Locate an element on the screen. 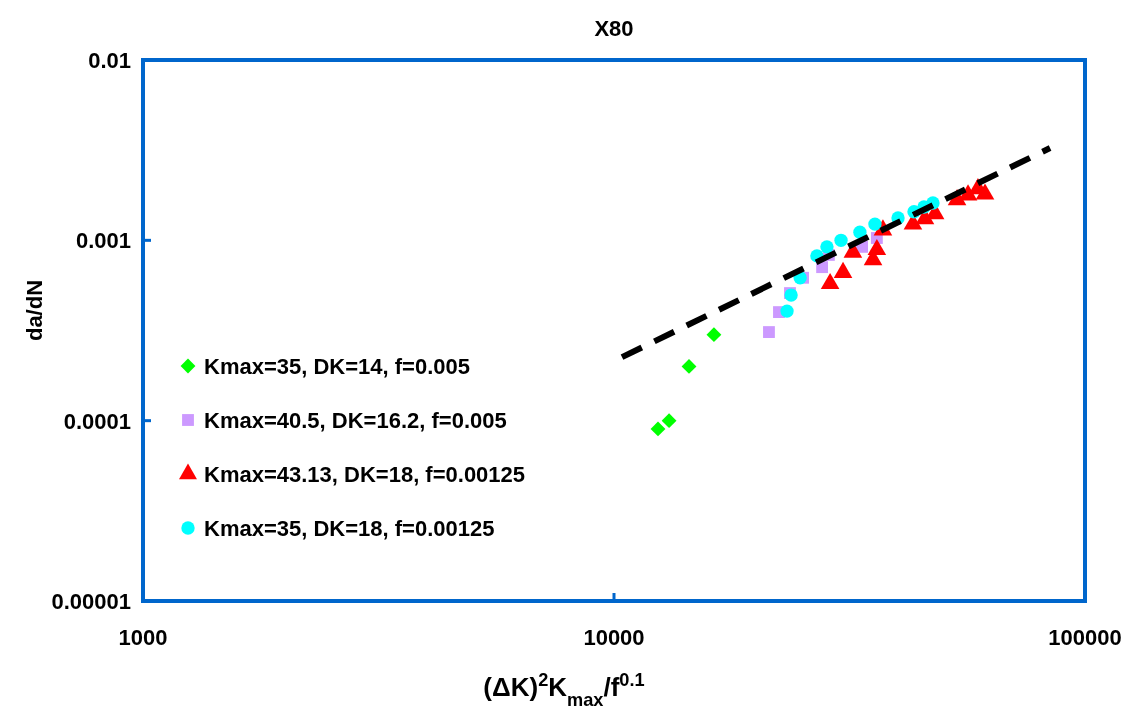 Image resolution: width=1141 pixels, height=710 pixels. x-axis-title: (ΔK)$^{2}$K$_{max}$/f$^{0.1}$ is located at coordinates (564, 690).